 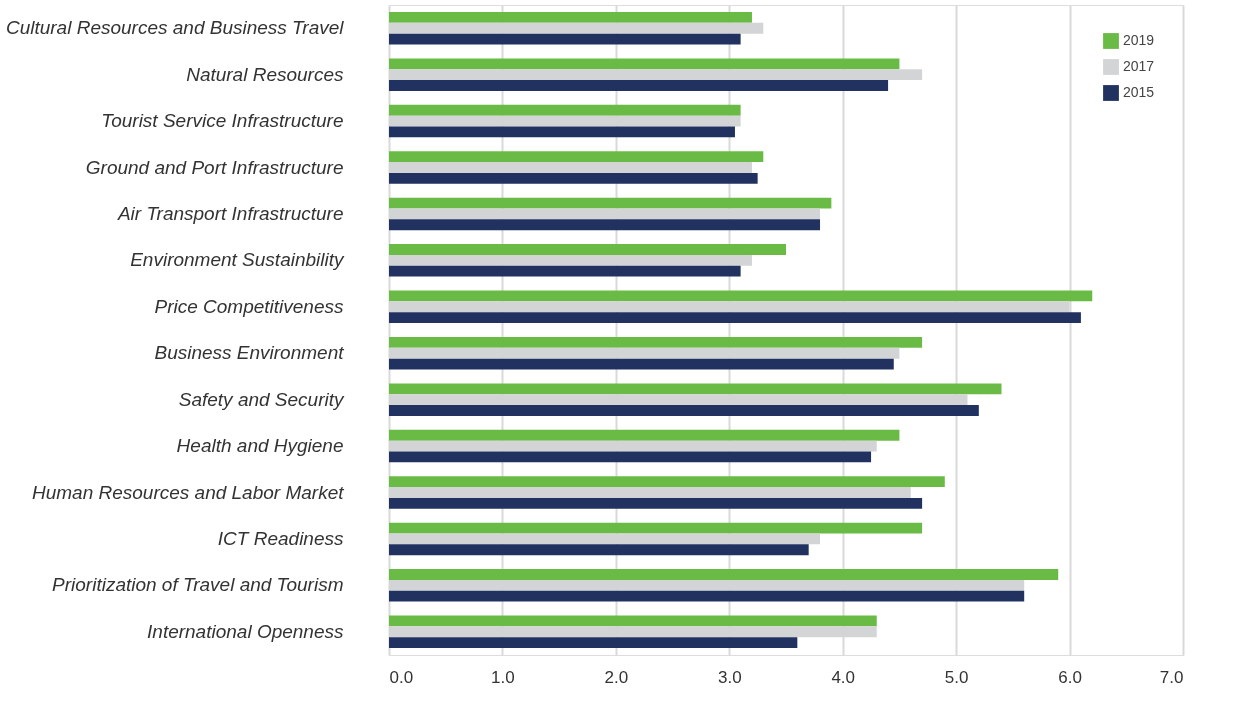 What do you see at coordinates (245, 631) in the screenshot?
I see `y-tick-label: International Openness` at bounding box center [245, 631].